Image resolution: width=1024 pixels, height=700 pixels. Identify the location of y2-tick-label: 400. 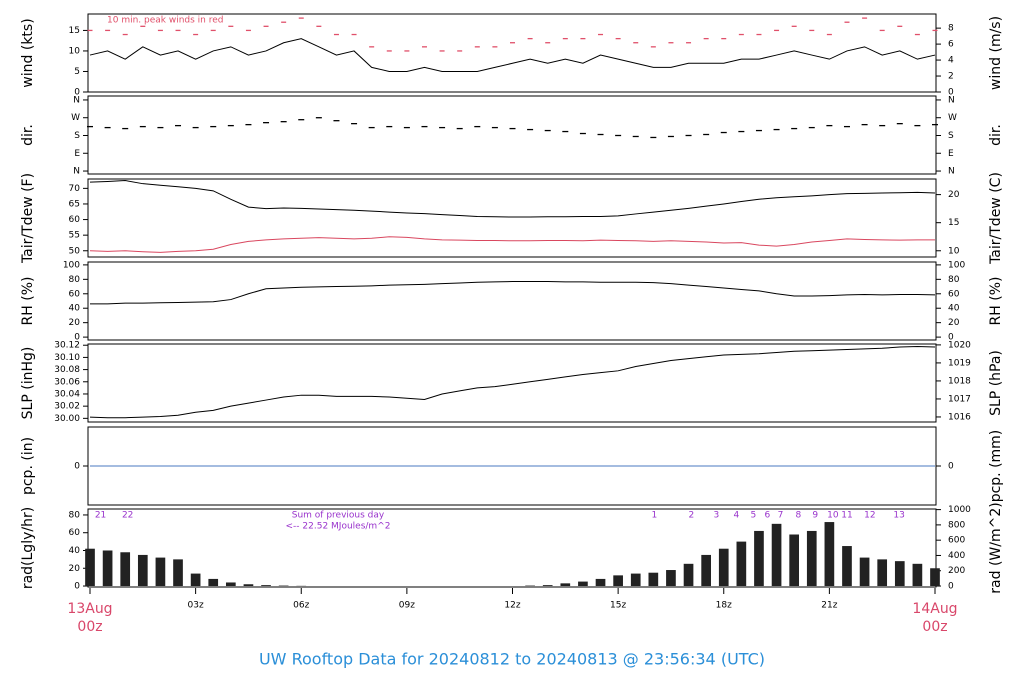
(956, 556).